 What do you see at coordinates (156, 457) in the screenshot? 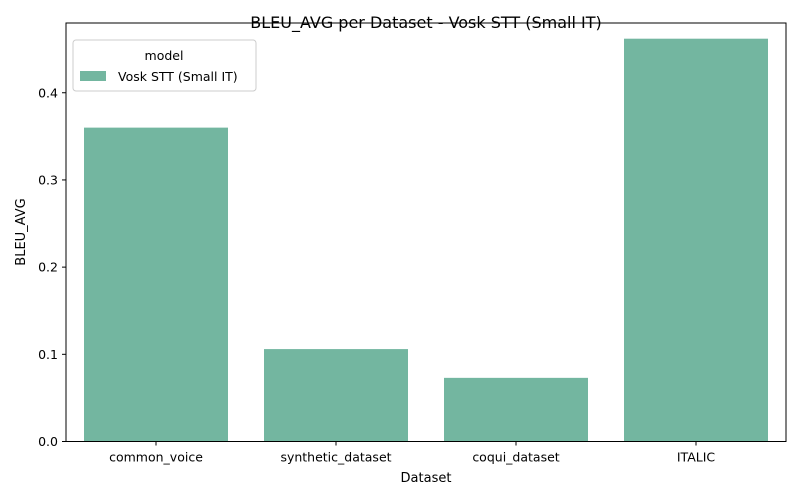
I see `x-tick-label: common_voice` at bounding box center [156, 457].